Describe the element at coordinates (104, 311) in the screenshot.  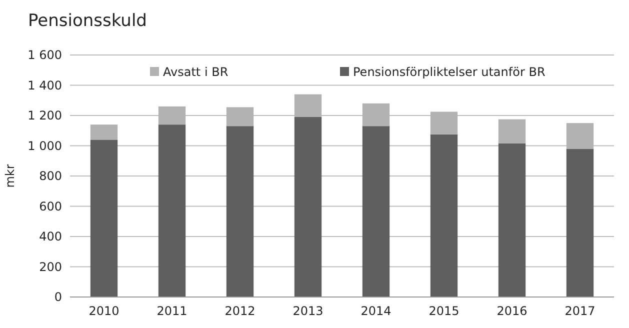
I see `x-tick-label: 2010` at that location.